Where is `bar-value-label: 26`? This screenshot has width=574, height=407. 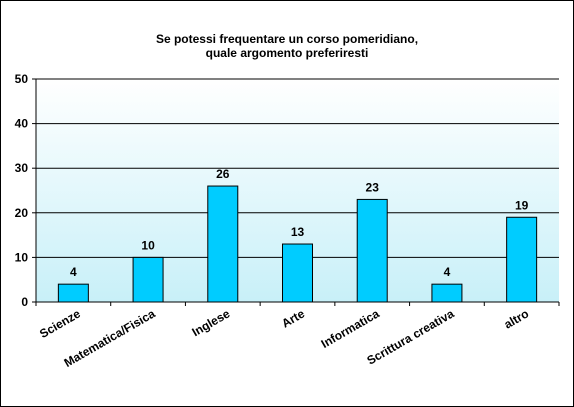 bar-value-label: 26 is located at coordinates (223, 174).